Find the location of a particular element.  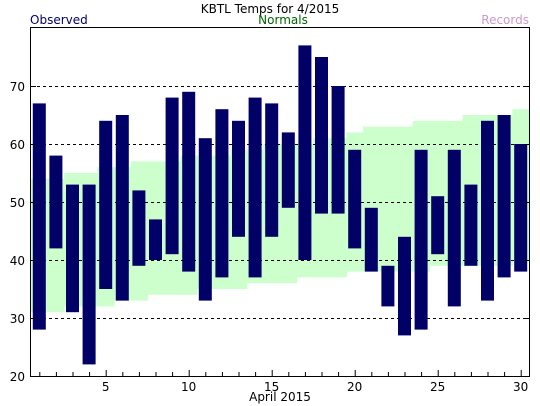

y-tick-label-50: 50 is located at coordinates (17, 203).